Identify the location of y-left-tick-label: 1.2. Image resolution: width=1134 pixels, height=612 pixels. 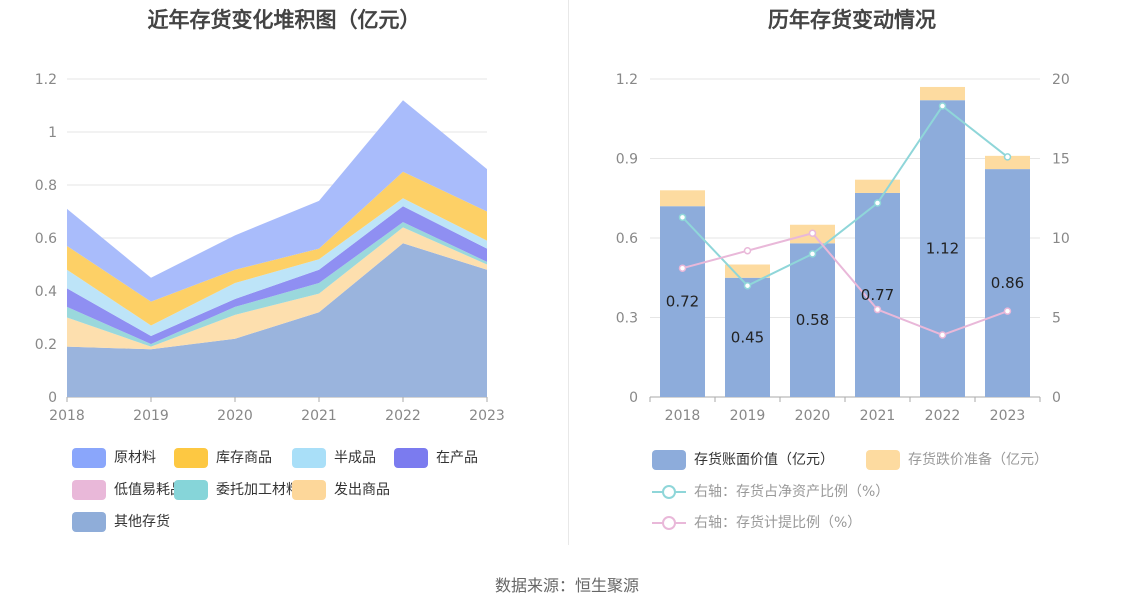
(627, 80).